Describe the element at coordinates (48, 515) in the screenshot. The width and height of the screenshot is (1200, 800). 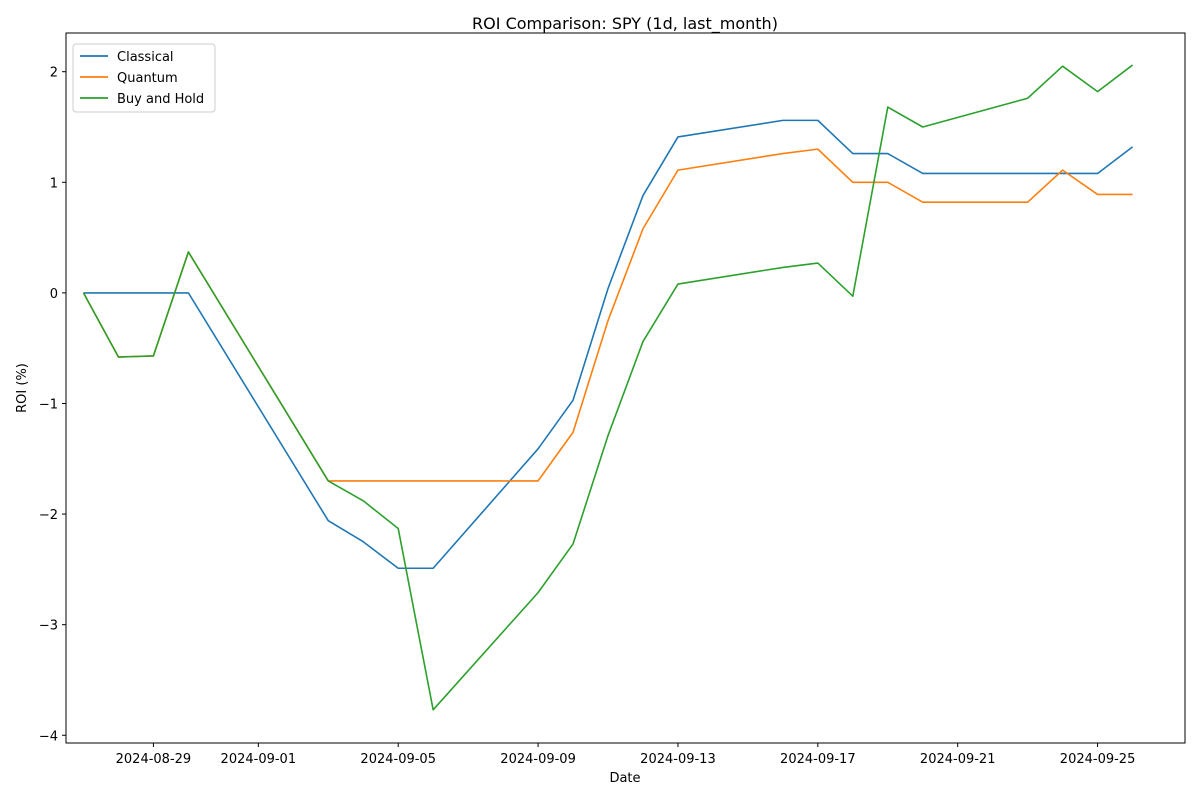
I see `y-tick-label: −2` at that location.